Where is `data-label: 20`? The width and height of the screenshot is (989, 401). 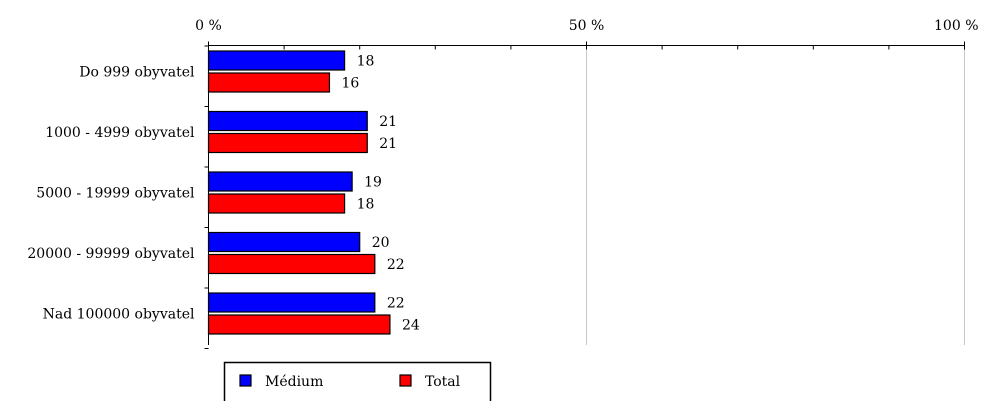
data-label: 20 is located at coordinates (381, 243).